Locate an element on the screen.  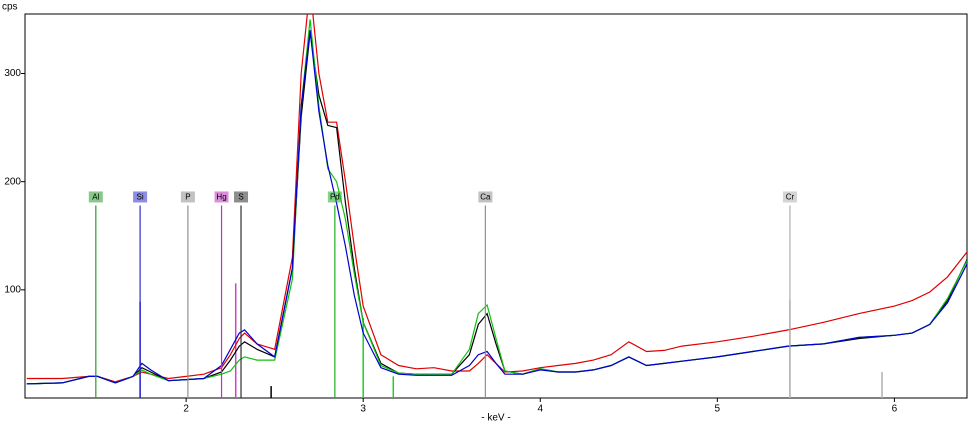
x-tick-label: 5 is located at coordinates (718, 409).